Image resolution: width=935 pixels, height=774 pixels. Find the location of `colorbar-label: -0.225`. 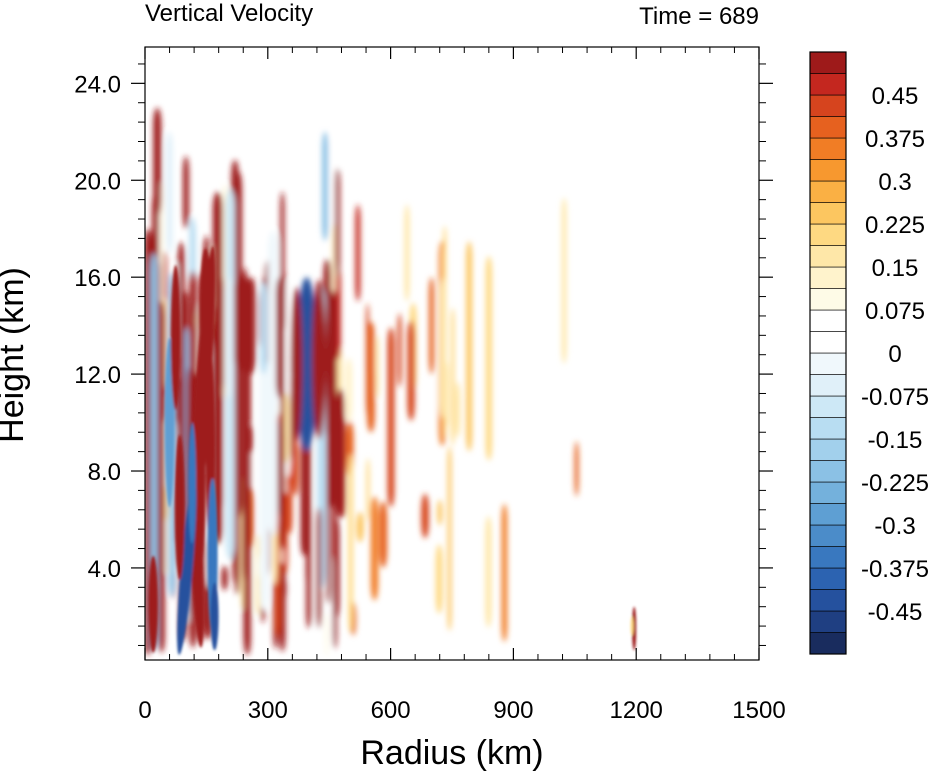

colorbar-label: -0.225 is located at coordinates (895, 483).